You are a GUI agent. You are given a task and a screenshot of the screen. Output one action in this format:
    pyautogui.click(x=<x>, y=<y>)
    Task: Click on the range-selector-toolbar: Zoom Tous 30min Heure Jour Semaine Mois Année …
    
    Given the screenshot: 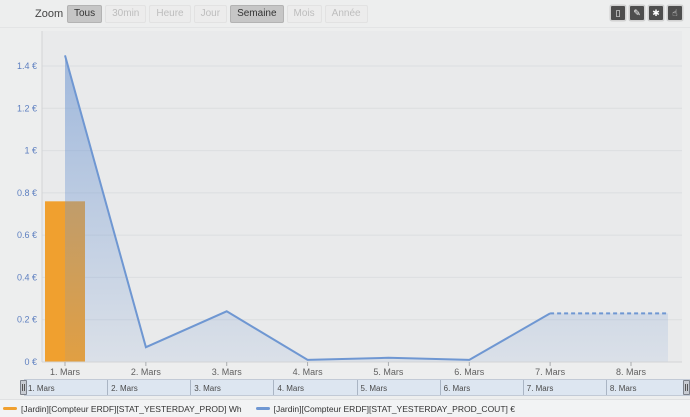 What is the action you would take?
    pyautogui.click(x=345, y=14)
    